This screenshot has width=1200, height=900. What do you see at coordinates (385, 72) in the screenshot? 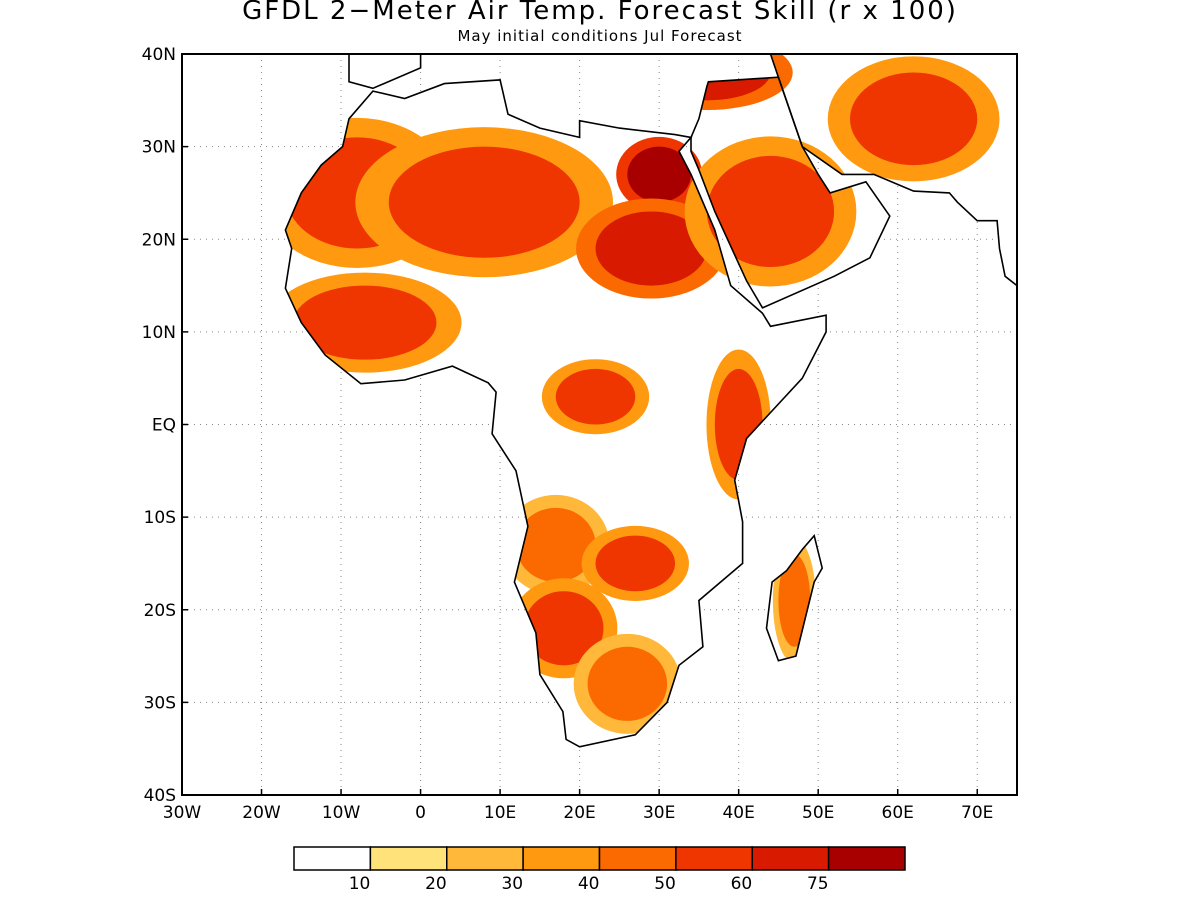
I see `europe-coastline` at bounding box center [385, 72].